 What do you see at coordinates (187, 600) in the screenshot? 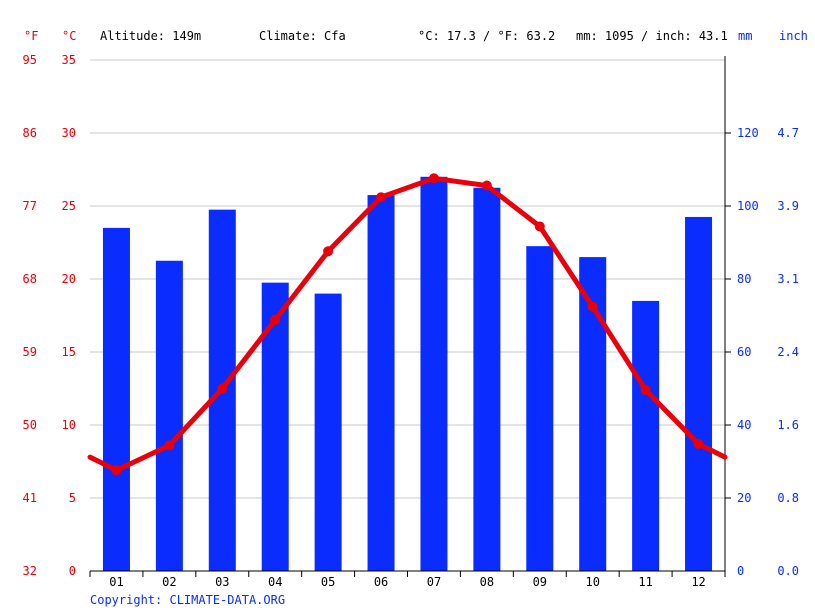
I see `copyright-link: Copyright: CLIMATE-DATA.ORG` at bounding box center [187, 600].